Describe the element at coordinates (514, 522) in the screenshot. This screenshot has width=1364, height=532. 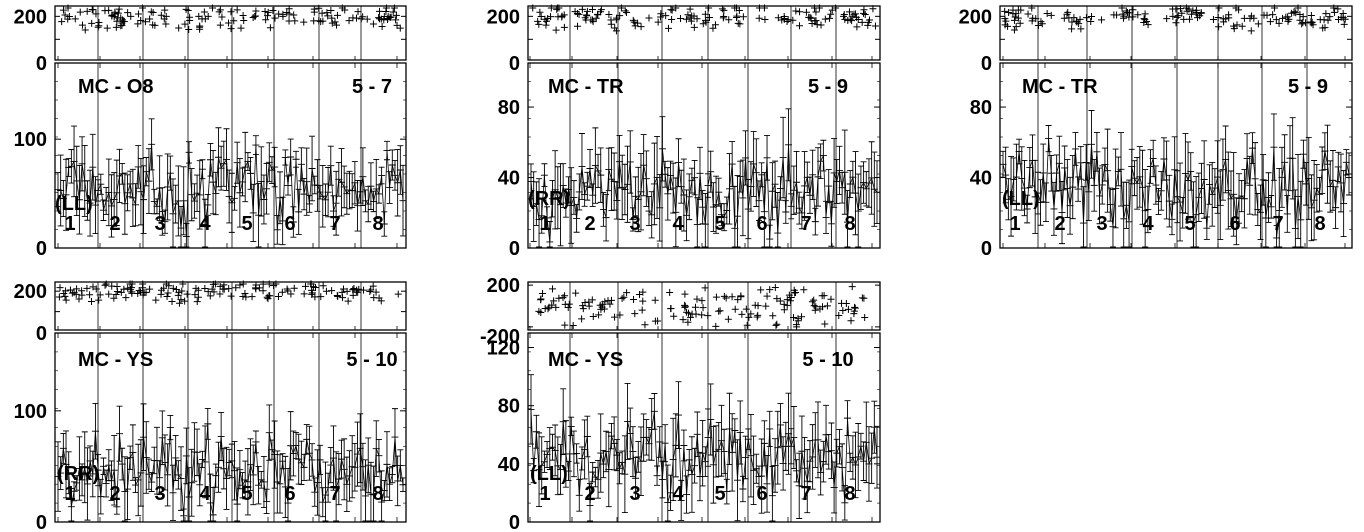
I see `amp-tick-label: 0` at that location.